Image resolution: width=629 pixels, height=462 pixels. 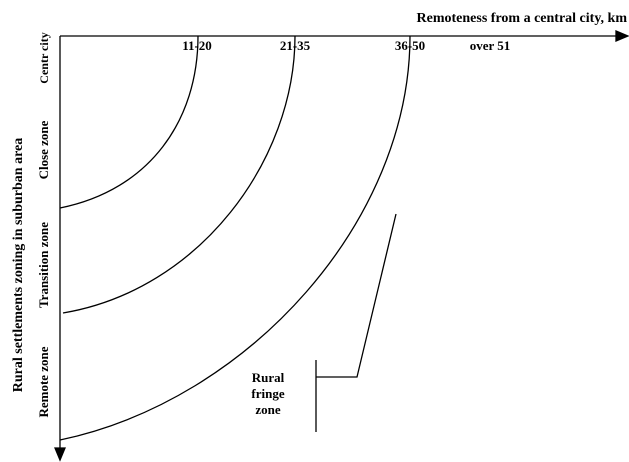 I want to click on zone-label: Close zone, so click(x=43, y=149).